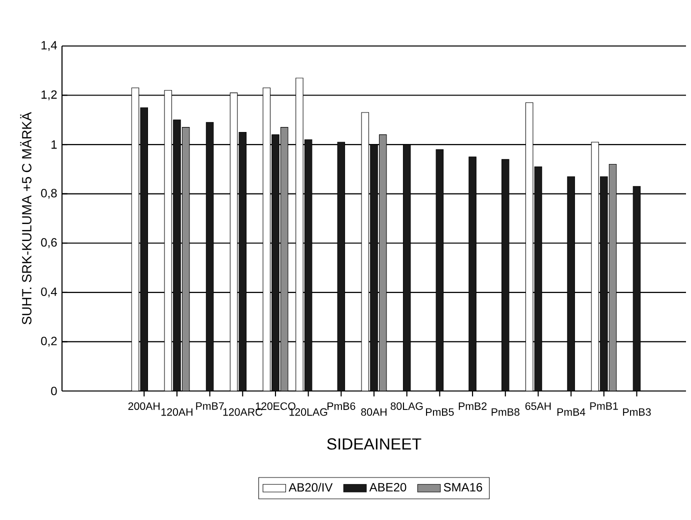 This screenshot has height=520, width=691. What do you see at coordinates (506, 412) in the screenshot?
I see `x-tick-label: PmB8` at bounding box center [506, 412].